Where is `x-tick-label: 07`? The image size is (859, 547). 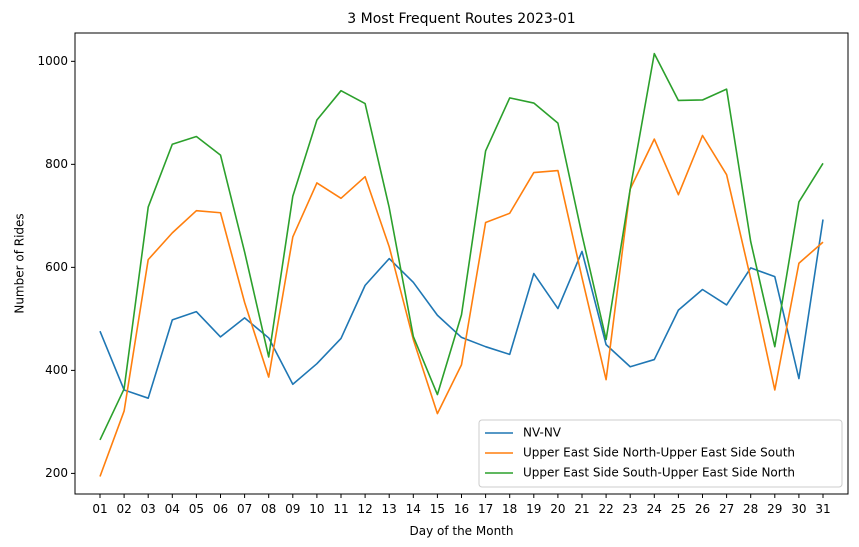 x-tick-label: 07 is located at coordinates (244, 509).